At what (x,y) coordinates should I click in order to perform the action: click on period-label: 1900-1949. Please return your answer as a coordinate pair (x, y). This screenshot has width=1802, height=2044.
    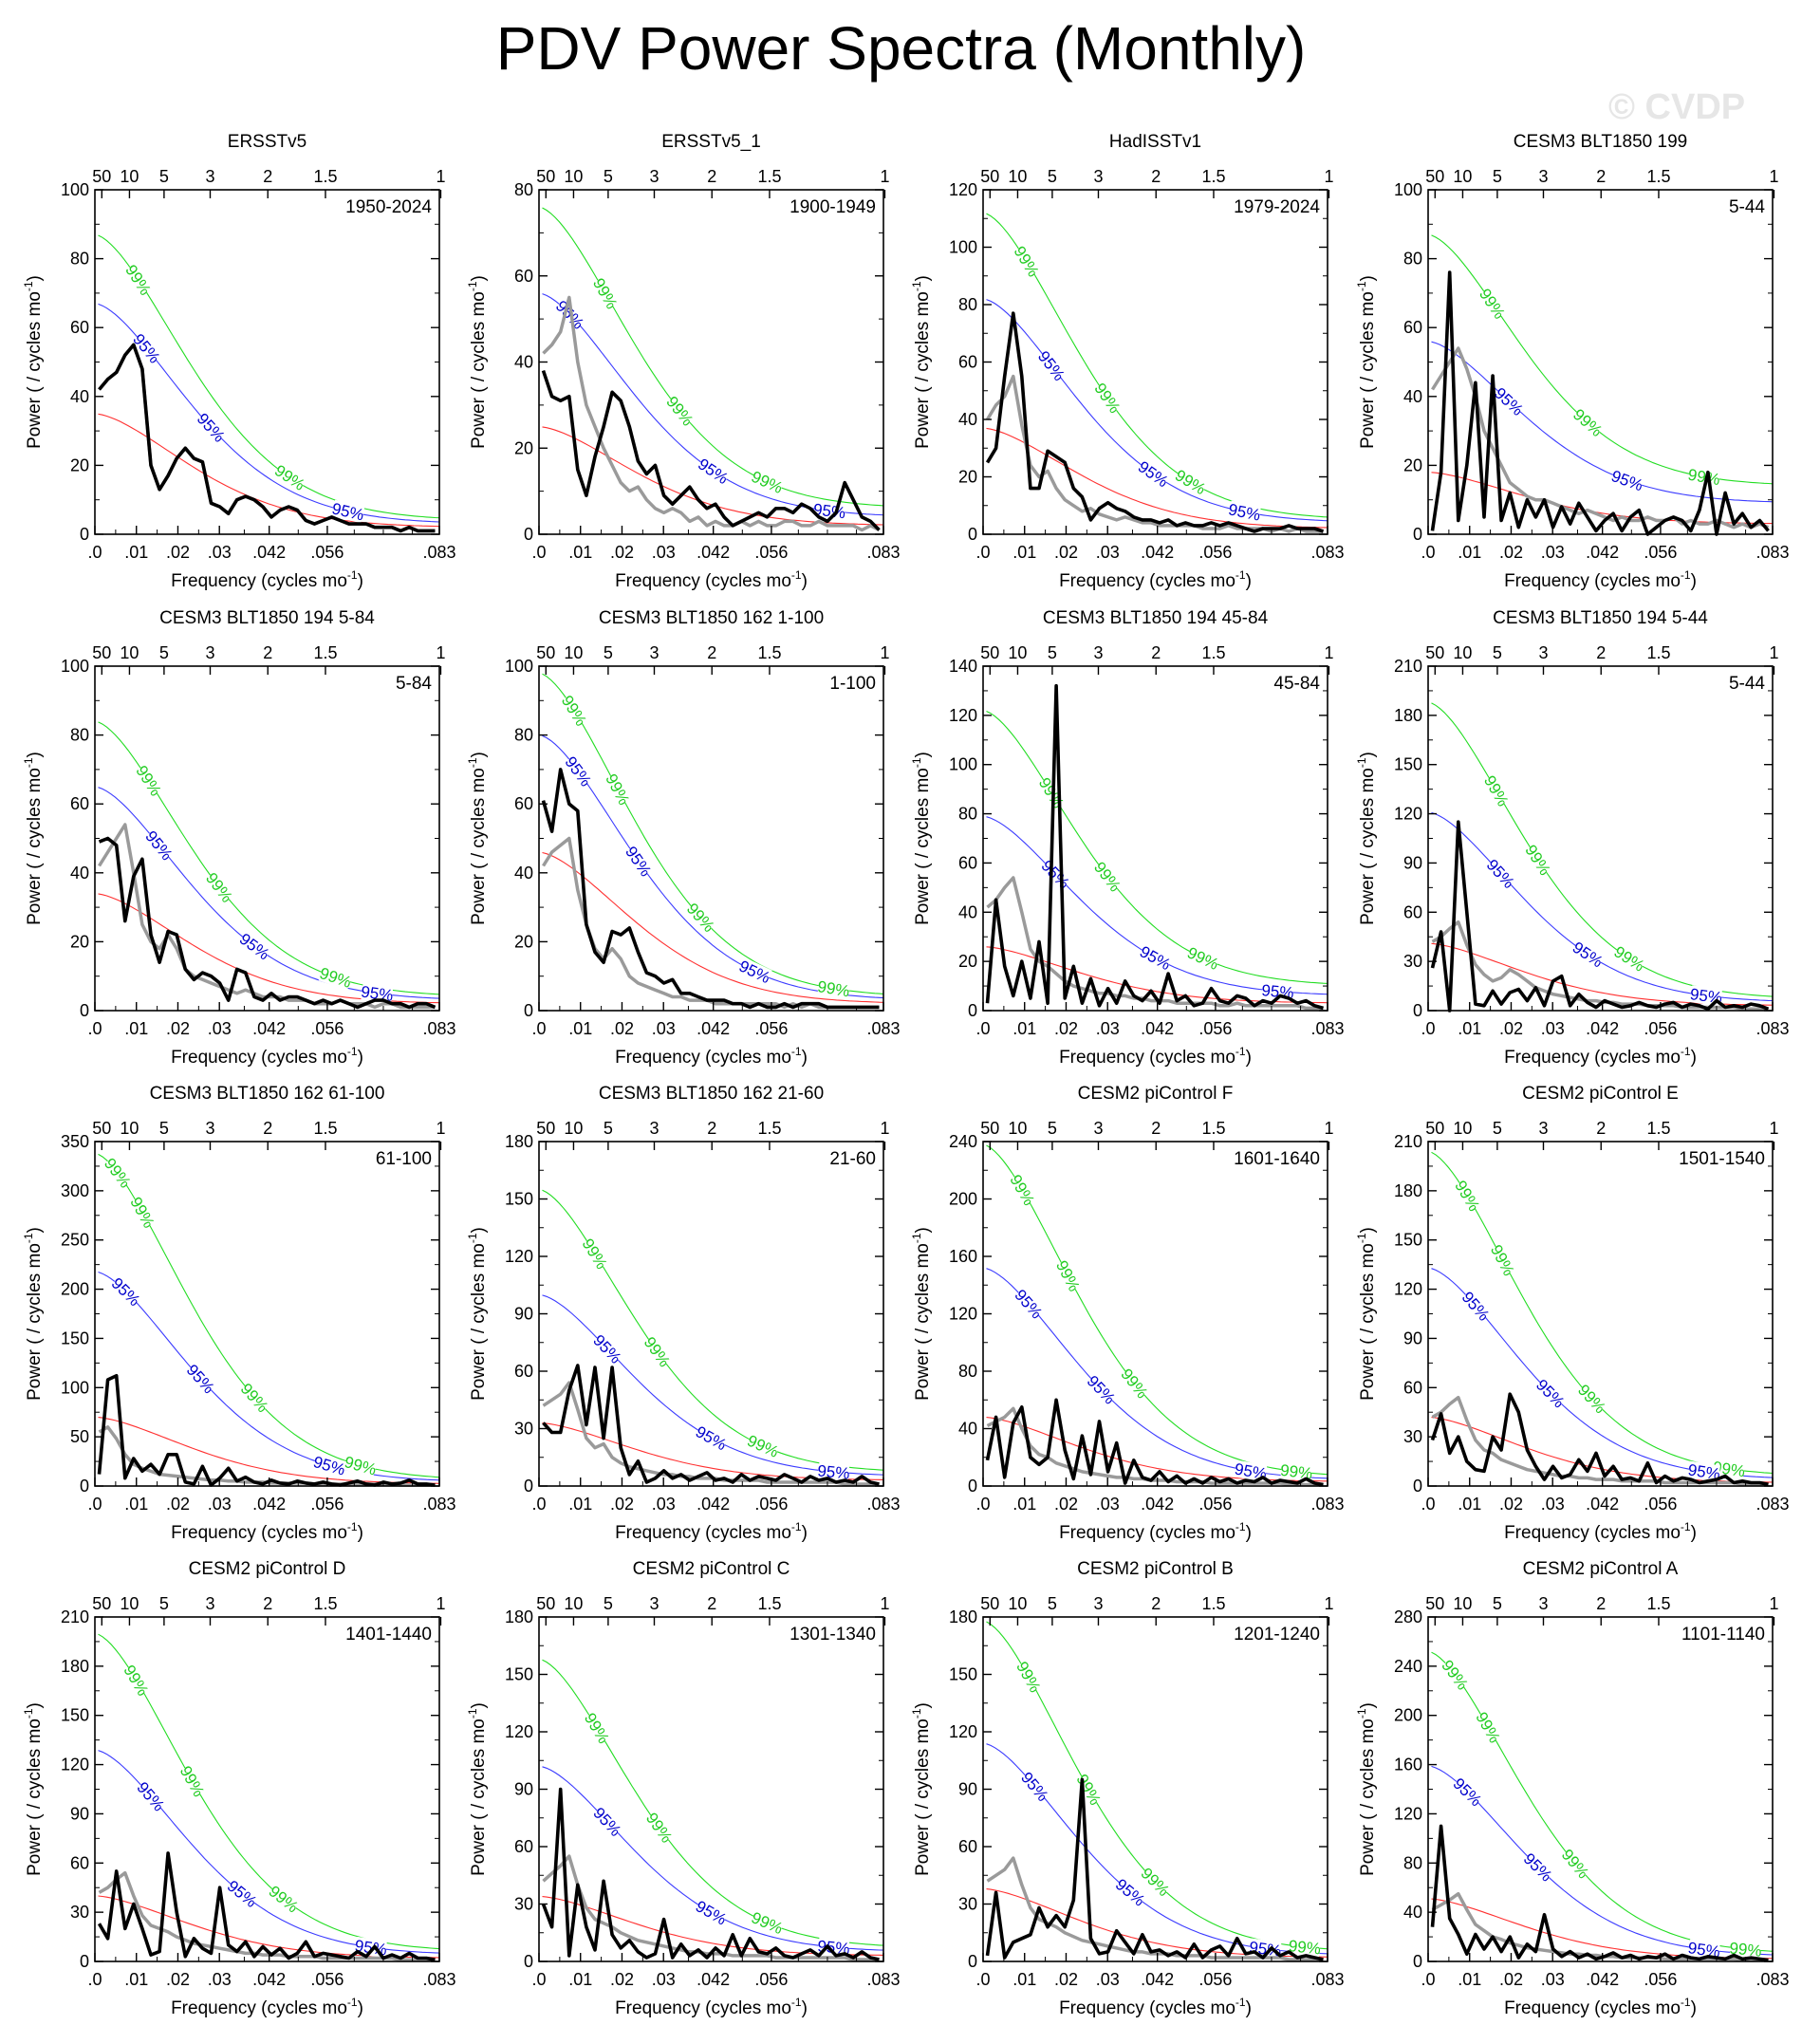
    Looking at the image, I should click on (833, 207).